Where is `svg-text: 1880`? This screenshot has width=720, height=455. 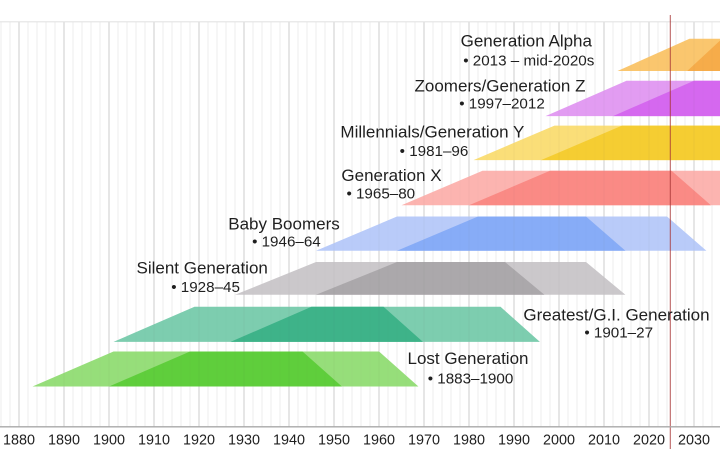 svg-text: 1880 is located at coordinates (19, 440).